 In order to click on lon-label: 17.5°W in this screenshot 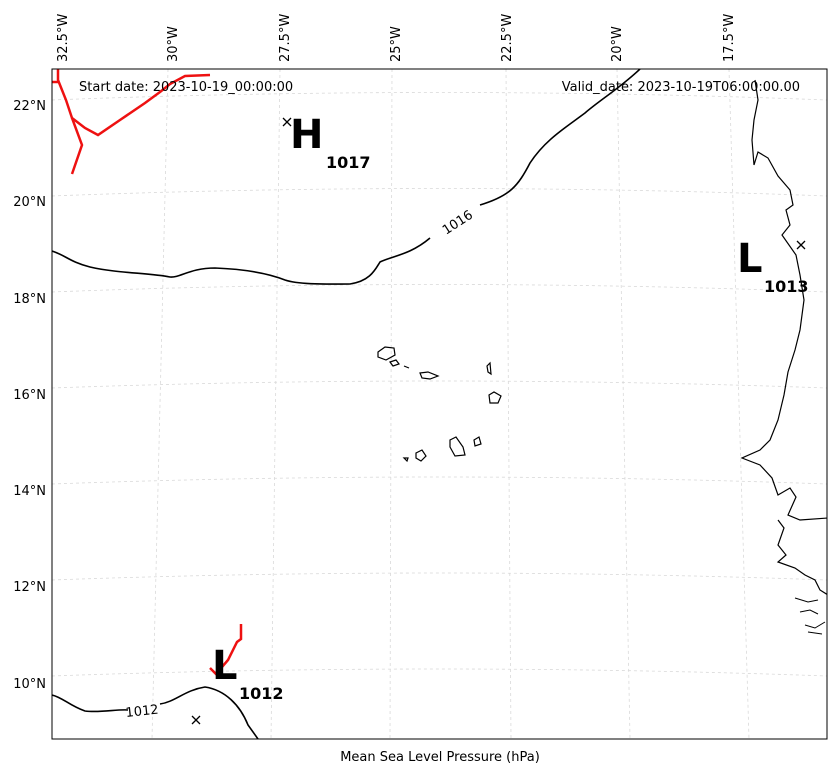, I will do `click(729, 38)`.